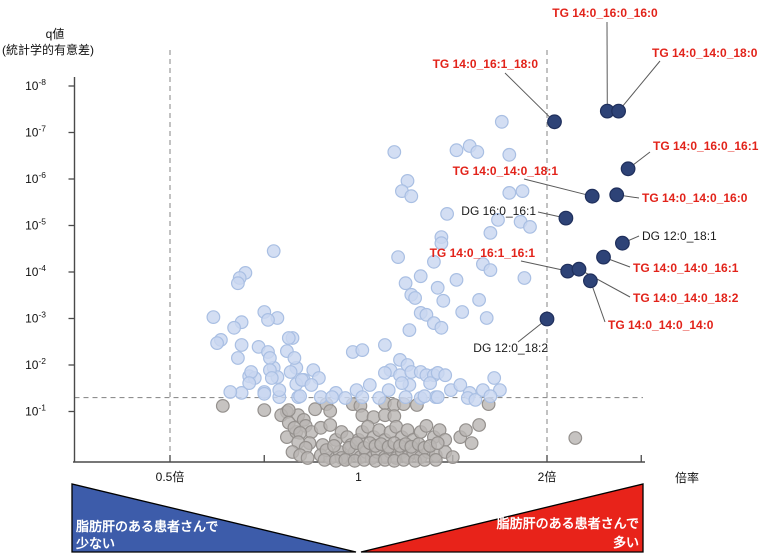  Describe the element at coordinates (35, 318) in the screenshot. I see `y-axis-tick-label: 10⁻³` at that location.